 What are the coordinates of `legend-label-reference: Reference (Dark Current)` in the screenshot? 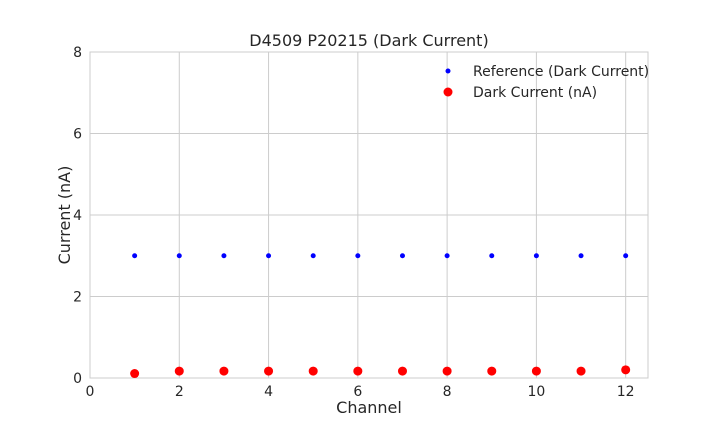 It's located at (561, 72).